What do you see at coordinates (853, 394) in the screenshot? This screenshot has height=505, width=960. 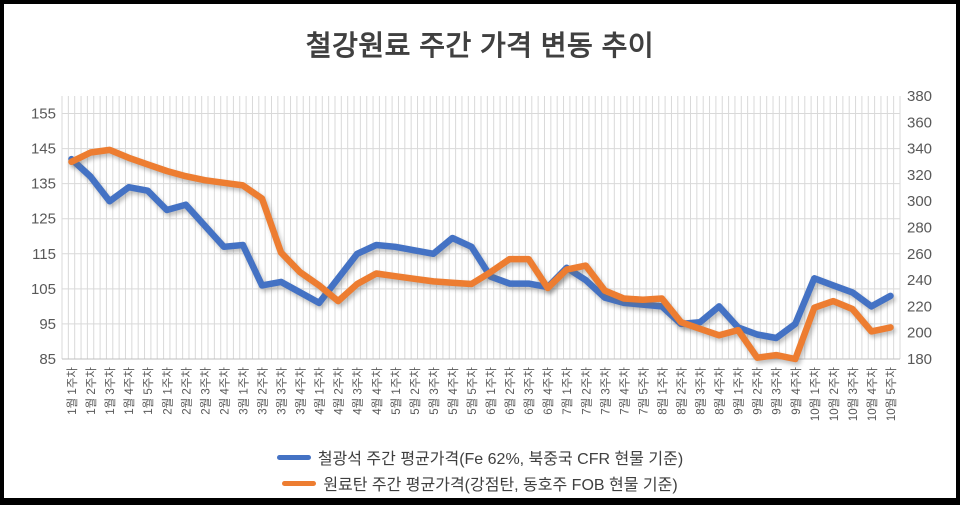 I see `x-axis-label: 10월 3주차` at bounding box center [853, 394].